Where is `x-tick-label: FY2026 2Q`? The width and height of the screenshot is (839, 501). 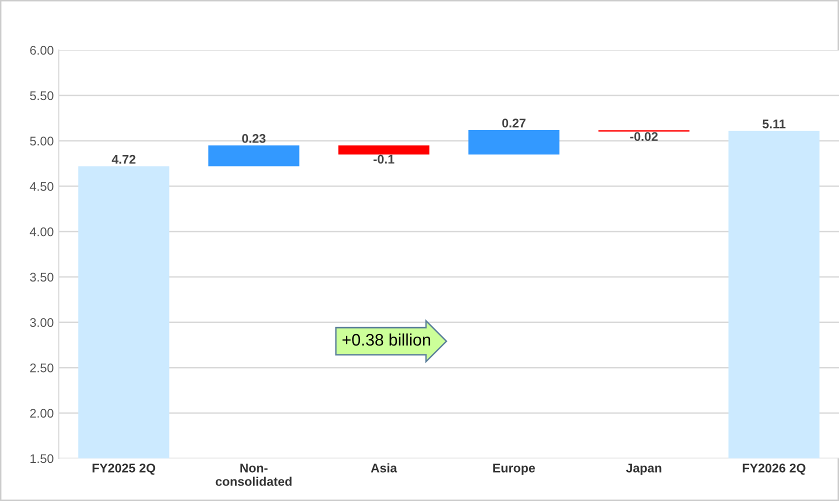 x-tick-label: FY2026 2Q is located at coordinates (774, 469).